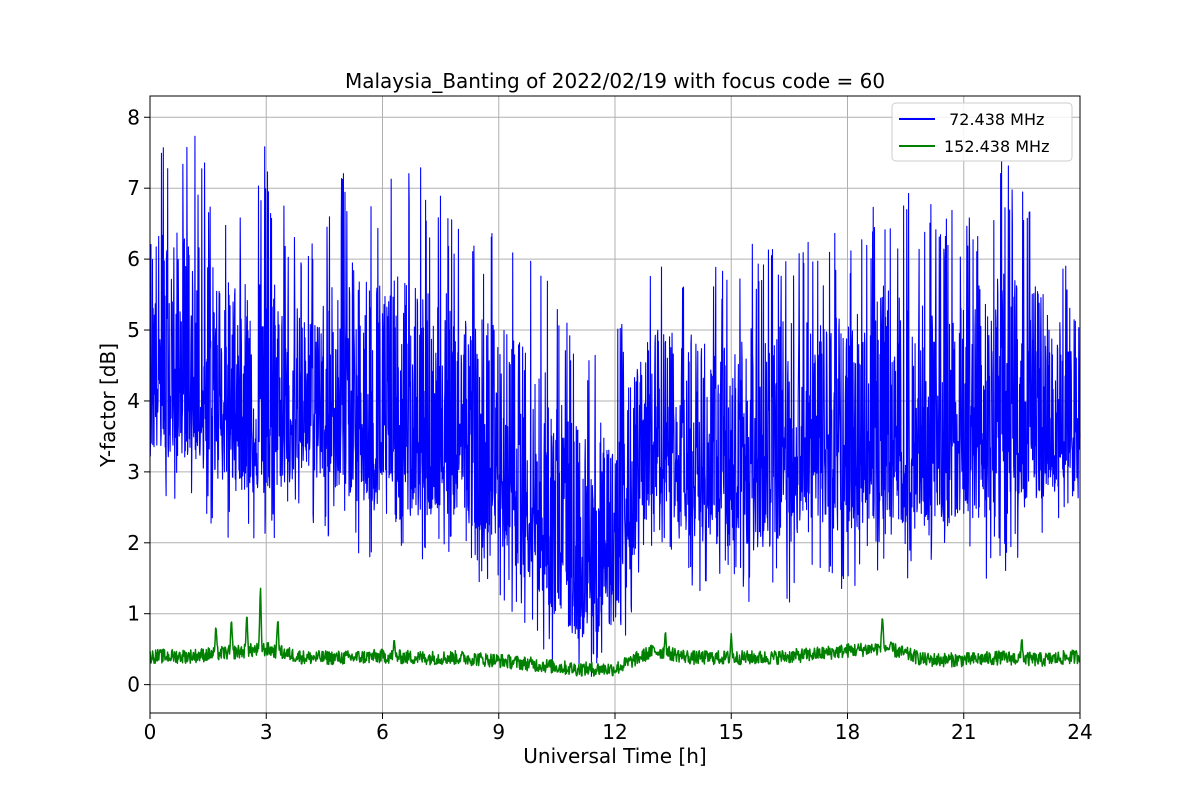 This screenshot has width=1200, height=800. I want to click on x-tick-label: 12, so click(614, 732).